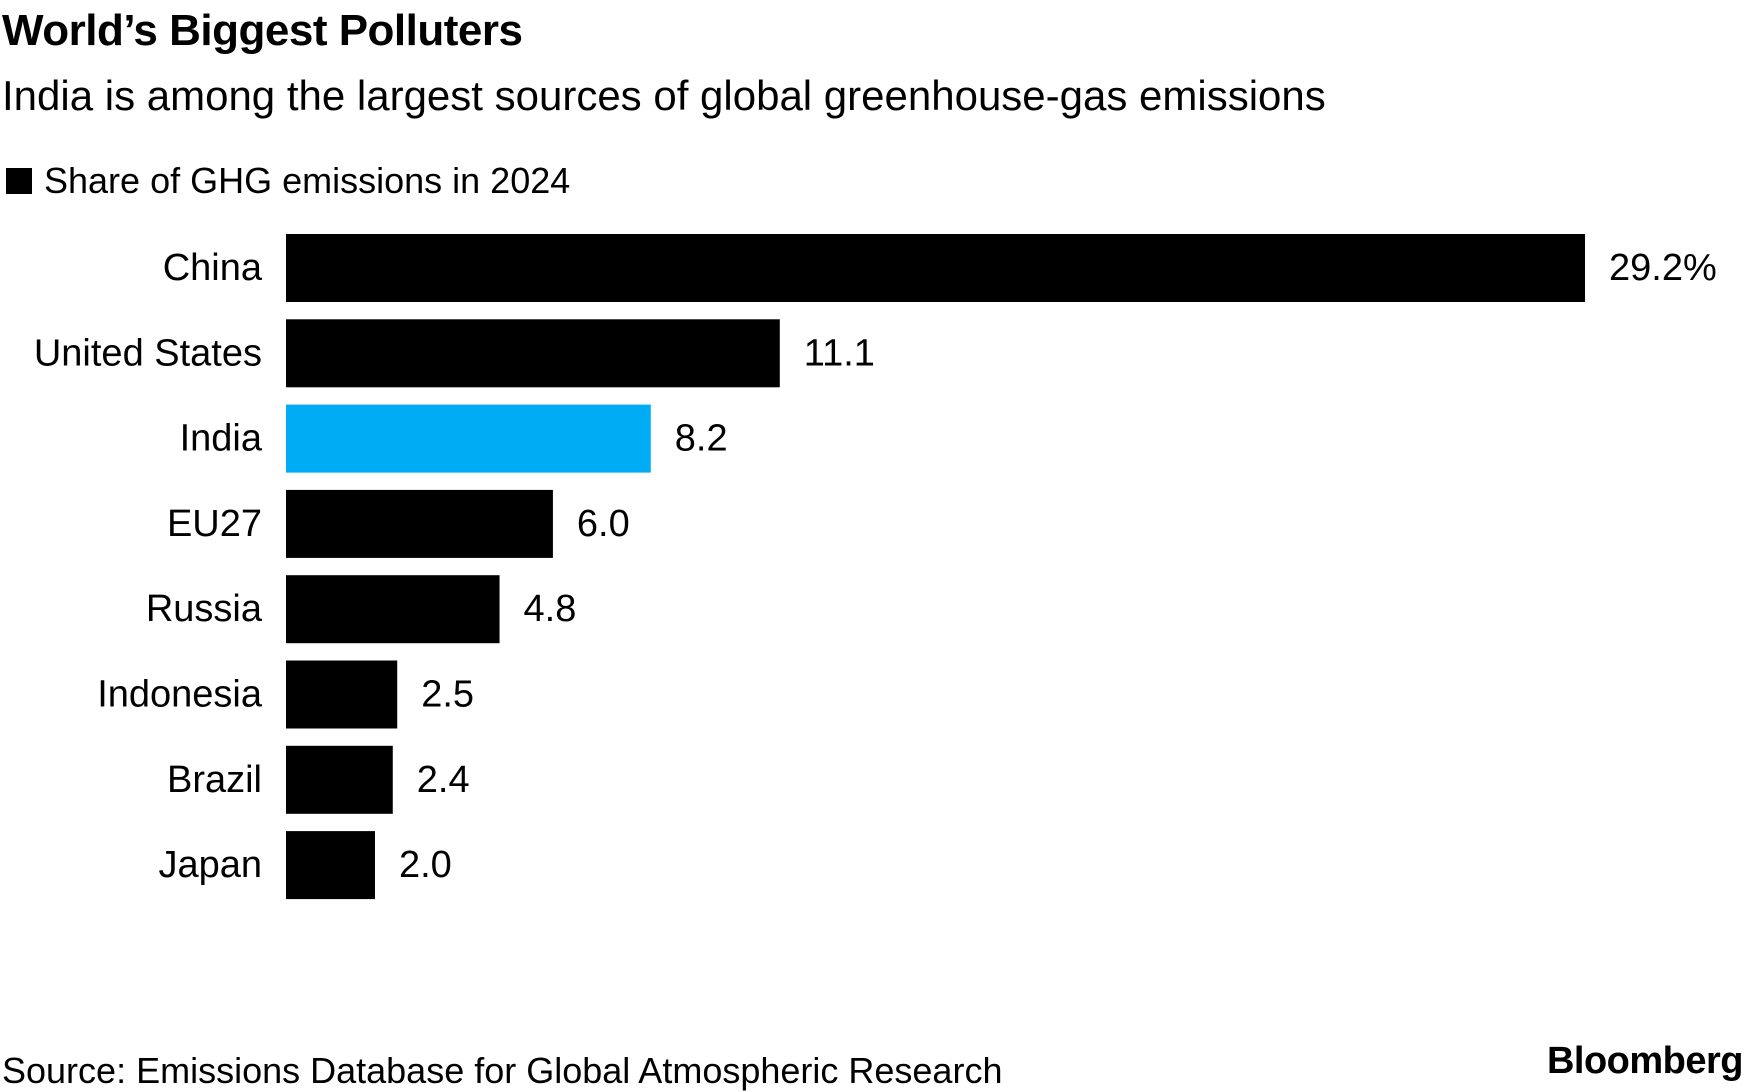  I want to click on category-label-indonesia: Indonesia, so click(180, 695).